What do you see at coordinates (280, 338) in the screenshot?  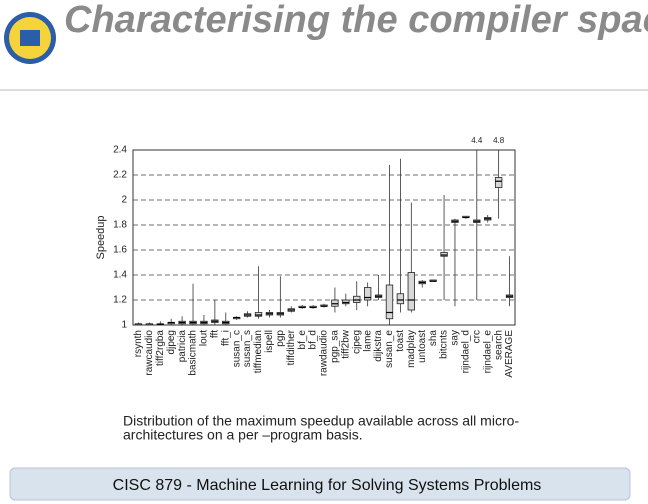 I see `x-tick-label: pgp` at bounding box center [280, 338].